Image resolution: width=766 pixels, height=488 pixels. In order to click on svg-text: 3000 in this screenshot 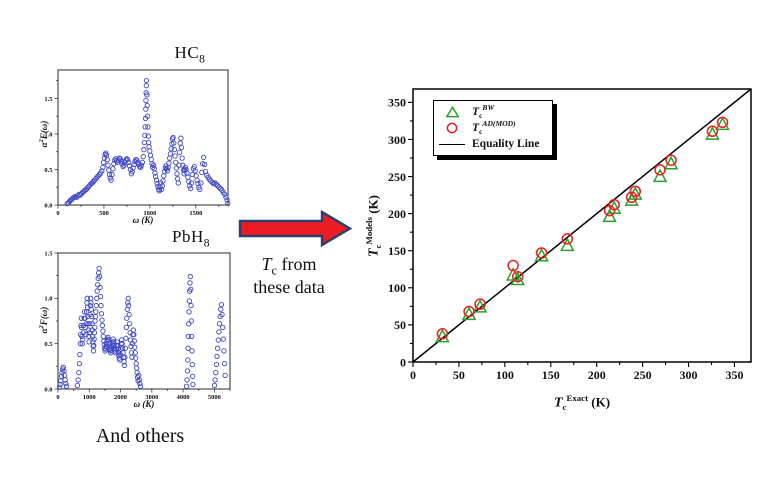, I will do `click(151, 397)`.